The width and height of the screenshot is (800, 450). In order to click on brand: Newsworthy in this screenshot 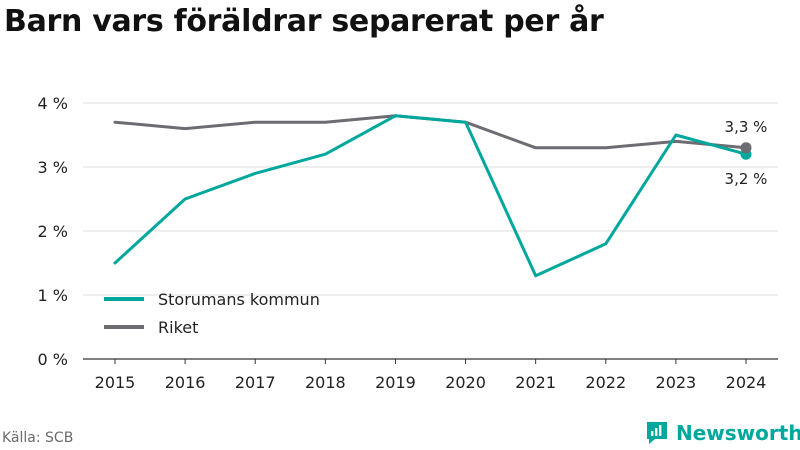, I will do `click(722, 433)`.